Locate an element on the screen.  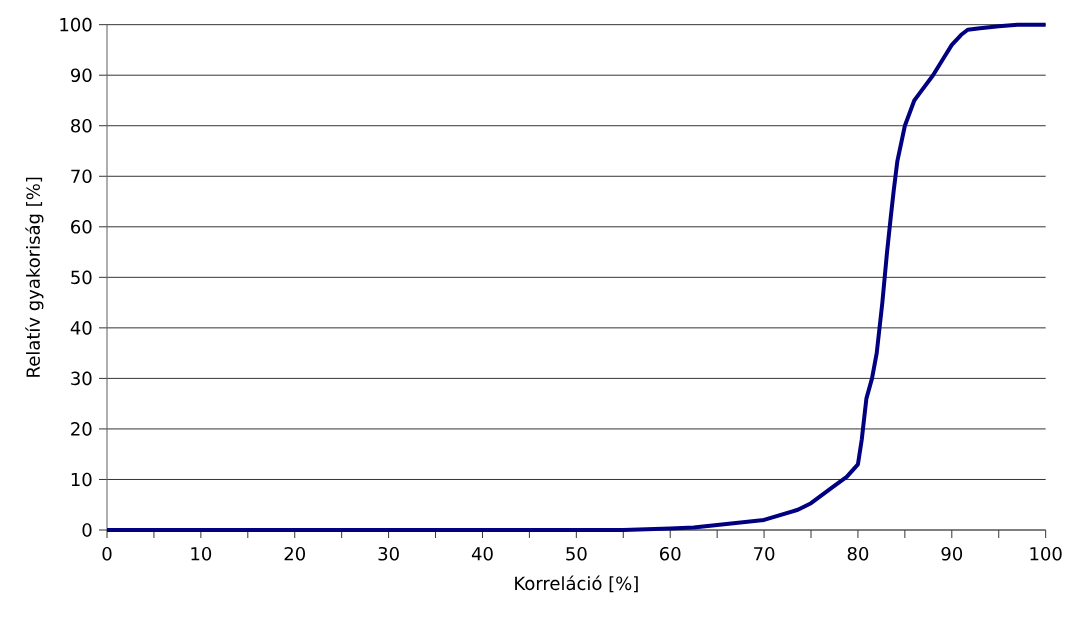
y-tick-label: 0 is located at coordinates (87, 530).